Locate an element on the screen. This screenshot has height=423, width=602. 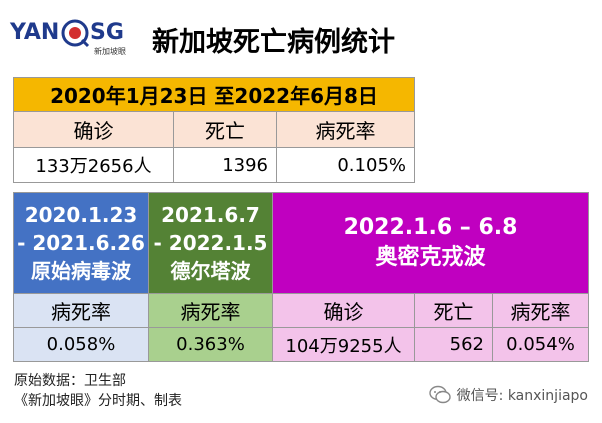
overall-period: 2020年1月23日 至2022年6月8日 is located at coordinates (214, 94).